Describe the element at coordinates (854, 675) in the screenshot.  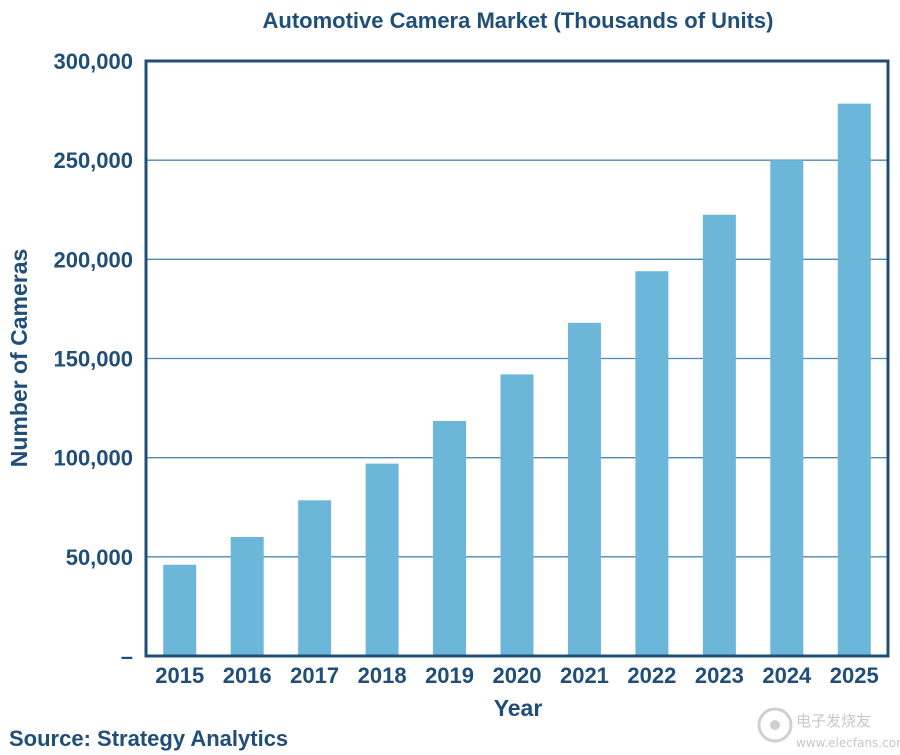
I see `x-tick-label: 2025` at that location.